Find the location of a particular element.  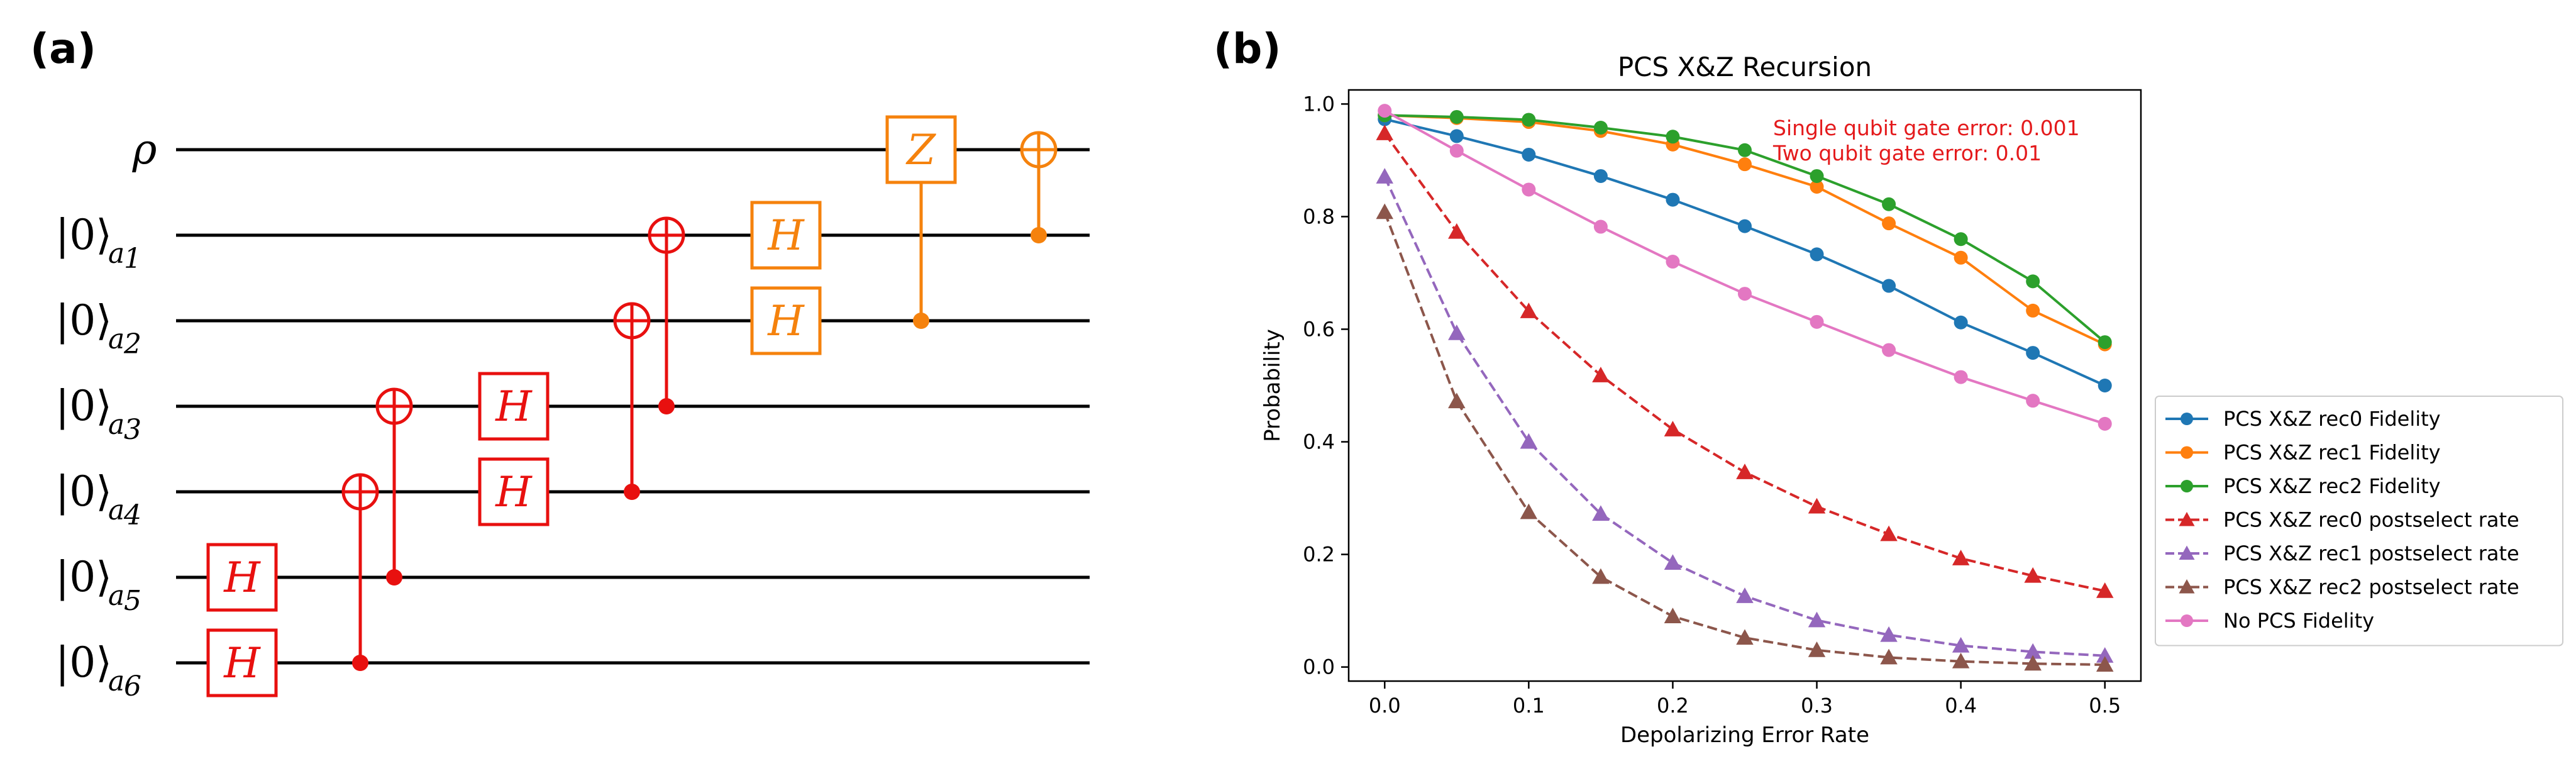

panel-b-label: (b) is located at coordinates (1247, 49).